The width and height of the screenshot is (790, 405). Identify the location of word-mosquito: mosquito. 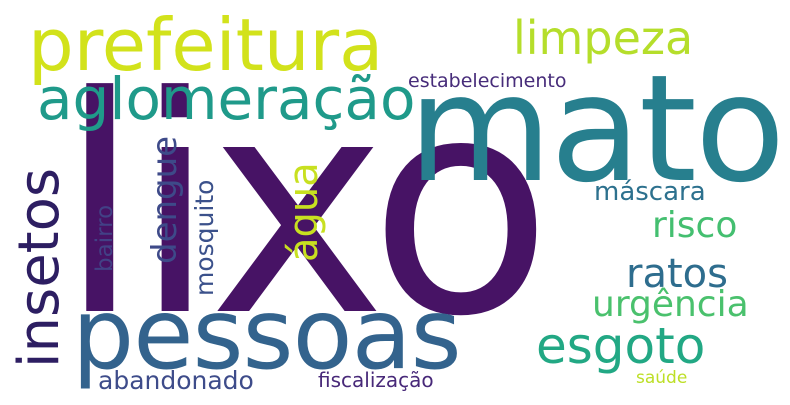
(204, 237).